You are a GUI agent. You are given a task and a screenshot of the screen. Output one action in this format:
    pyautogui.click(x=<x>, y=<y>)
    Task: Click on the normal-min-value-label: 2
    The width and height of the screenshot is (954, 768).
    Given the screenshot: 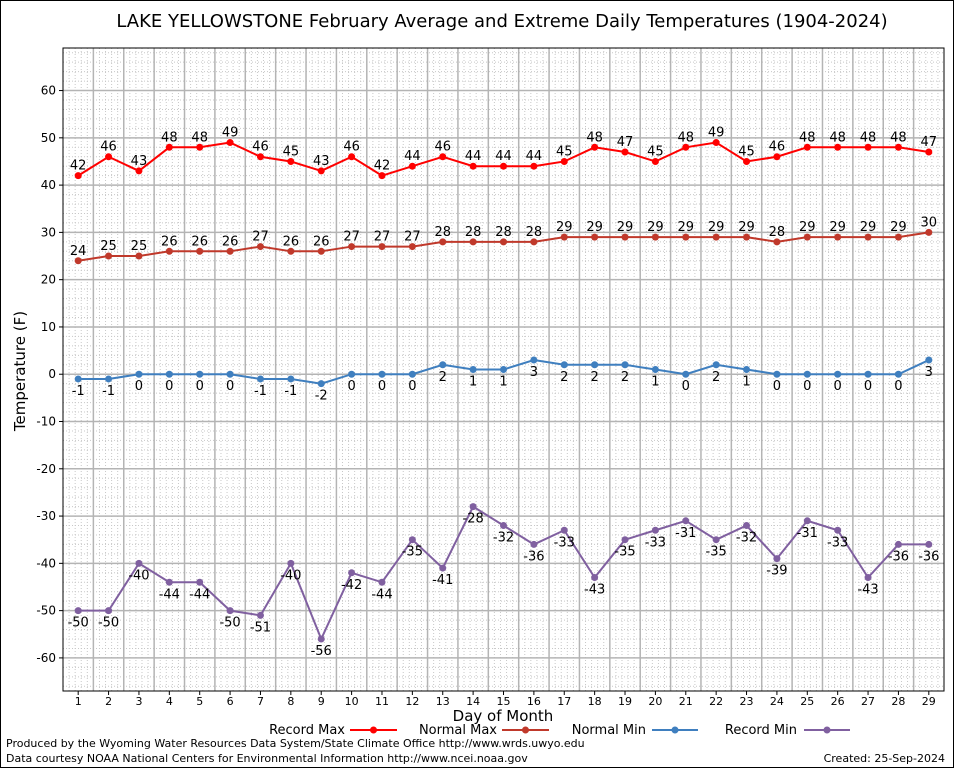 What is the action you would take?
    pyautogui.click(x=594, y=377)
    